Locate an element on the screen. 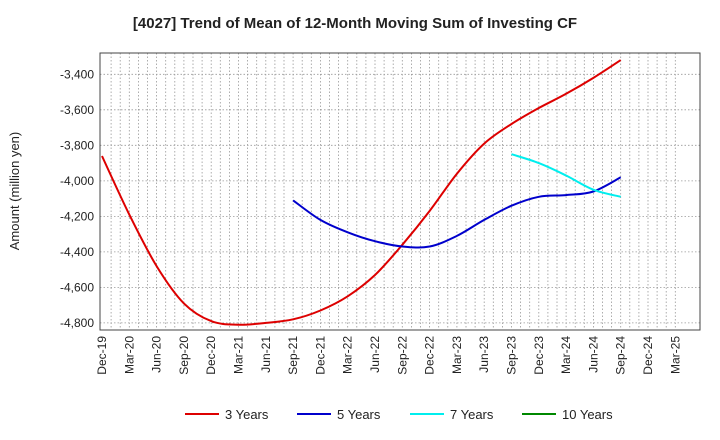  x-tick-label: Sep-24 is located at coordinates (621, 355).